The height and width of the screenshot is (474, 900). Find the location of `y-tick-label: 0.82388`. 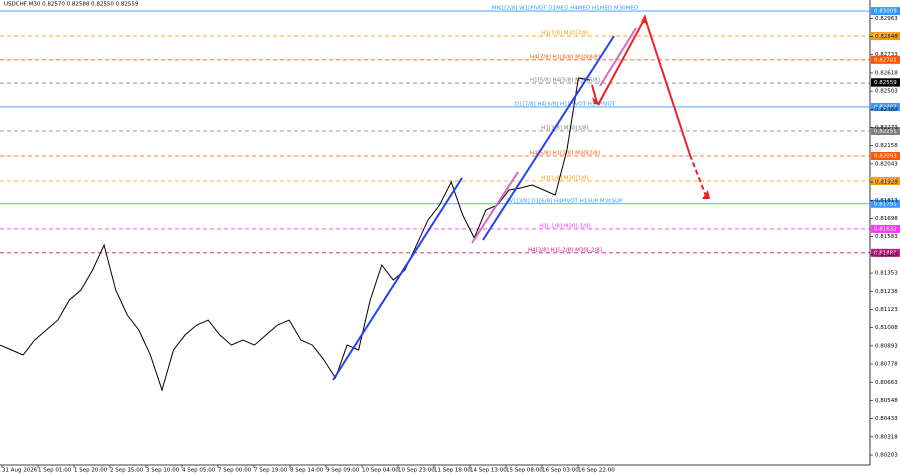

y-tick-label: 0.82388 is located at coordinates (886, 110).